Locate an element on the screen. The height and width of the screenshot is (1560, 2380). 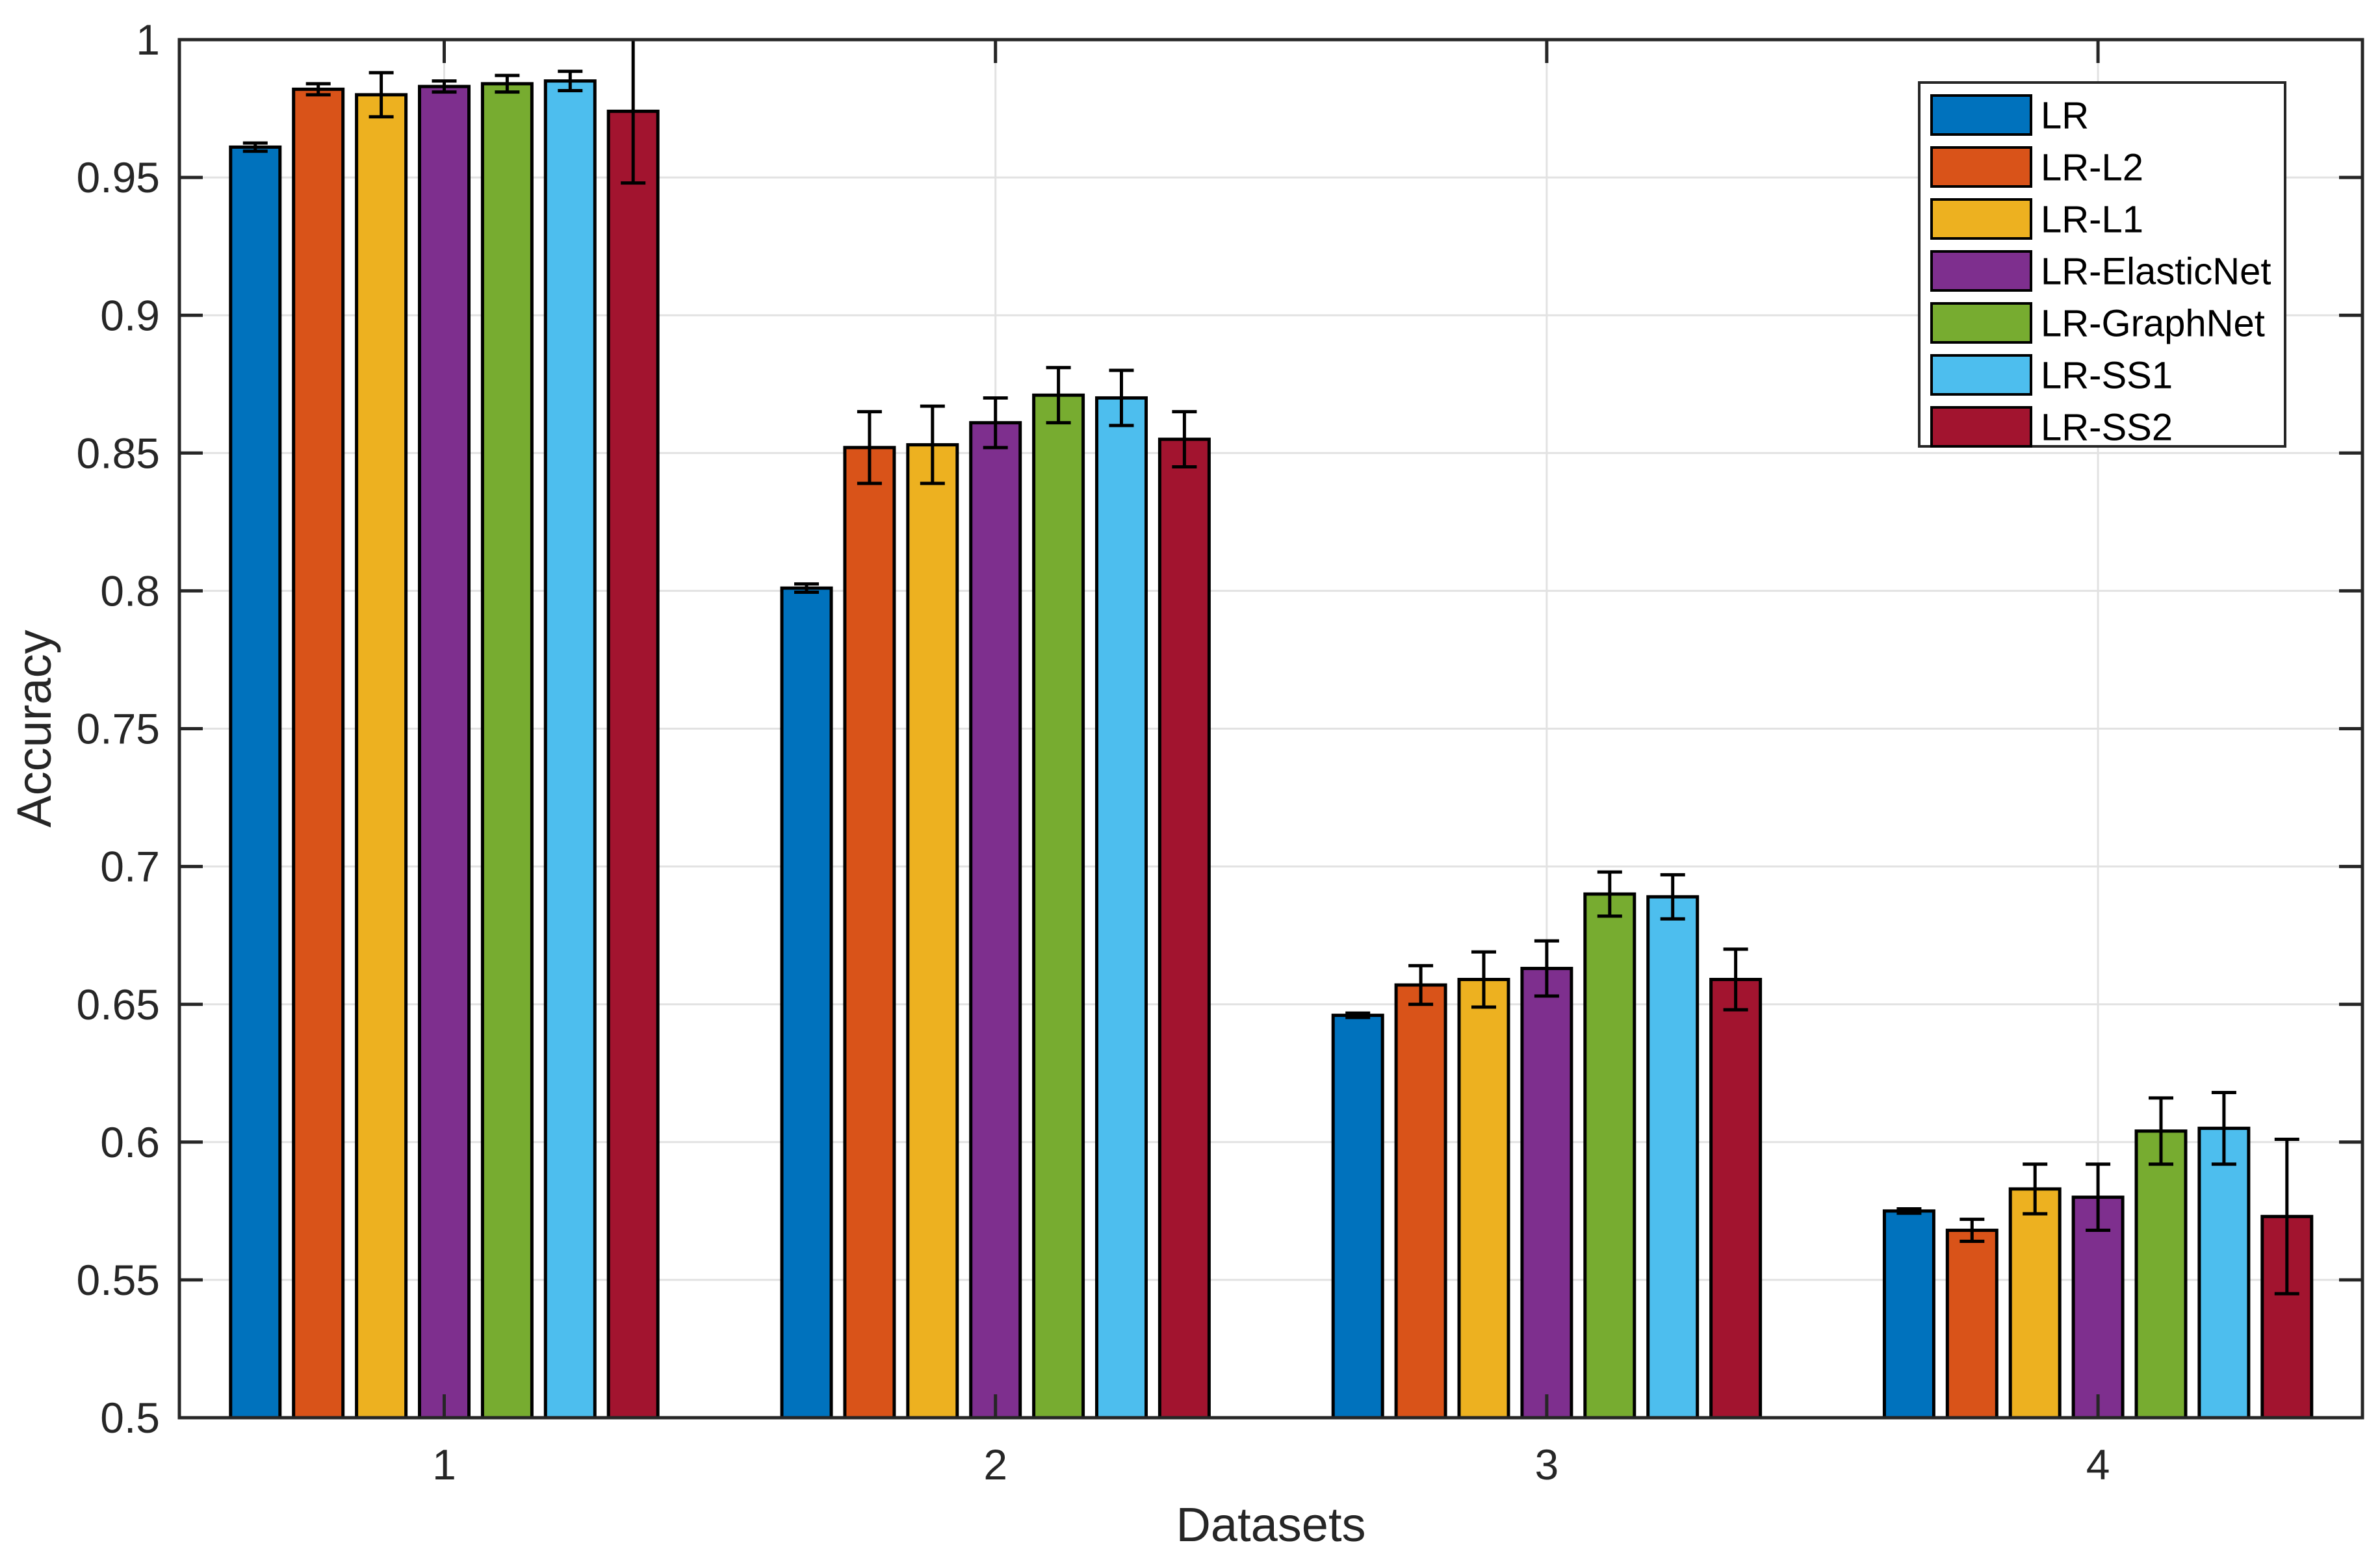
legend-swatch-LR-ElasticNet is located at coordinates (1981, 271).